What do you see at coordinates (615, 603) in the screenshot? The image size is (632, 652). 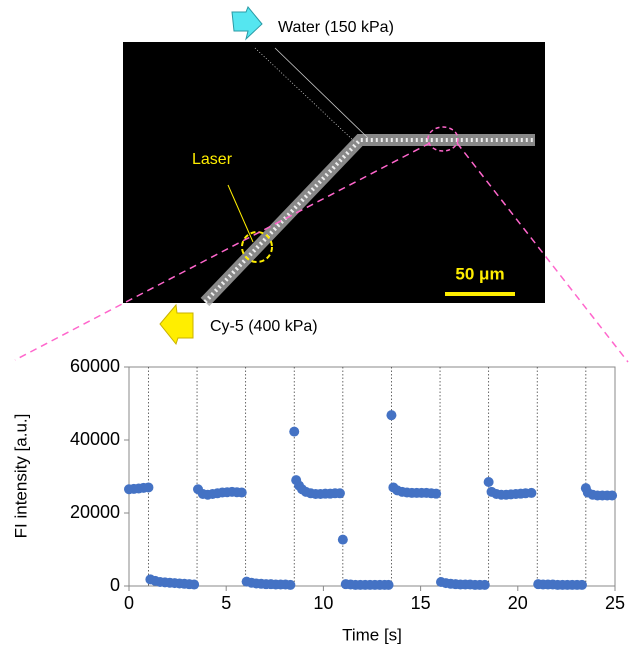 I see `x-tick-label: 25` at bounding box center [615, 603].